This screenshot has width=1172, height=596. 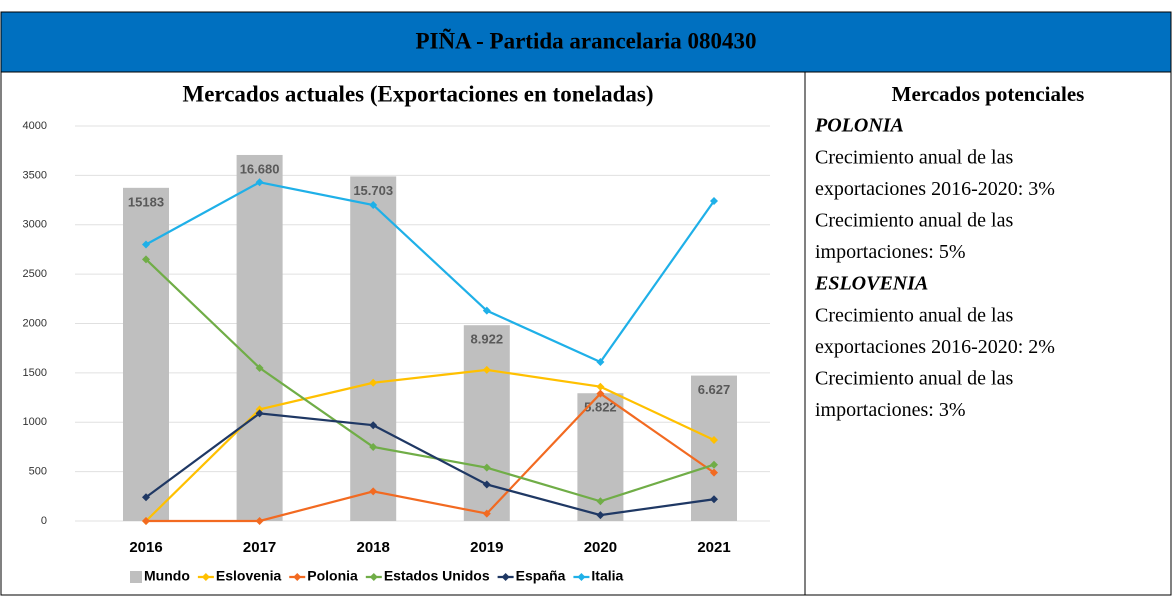 What do you see at coordinates (437, 576) in the screenshot?
I see `legend-label: Estados Unidos` at bounding box center [437, 576].